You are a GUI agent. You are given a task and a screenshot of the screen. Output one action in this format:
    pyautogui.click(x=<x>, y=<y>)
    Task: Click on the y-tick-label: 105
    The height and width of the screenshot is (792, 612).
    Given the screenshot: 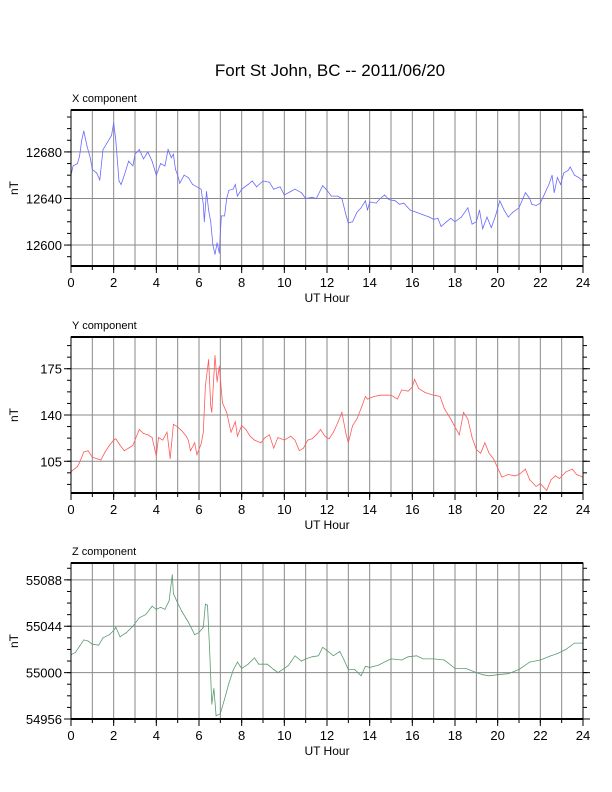 What is the action you would take?
    pyautogui.click(x=51, y=461)
    